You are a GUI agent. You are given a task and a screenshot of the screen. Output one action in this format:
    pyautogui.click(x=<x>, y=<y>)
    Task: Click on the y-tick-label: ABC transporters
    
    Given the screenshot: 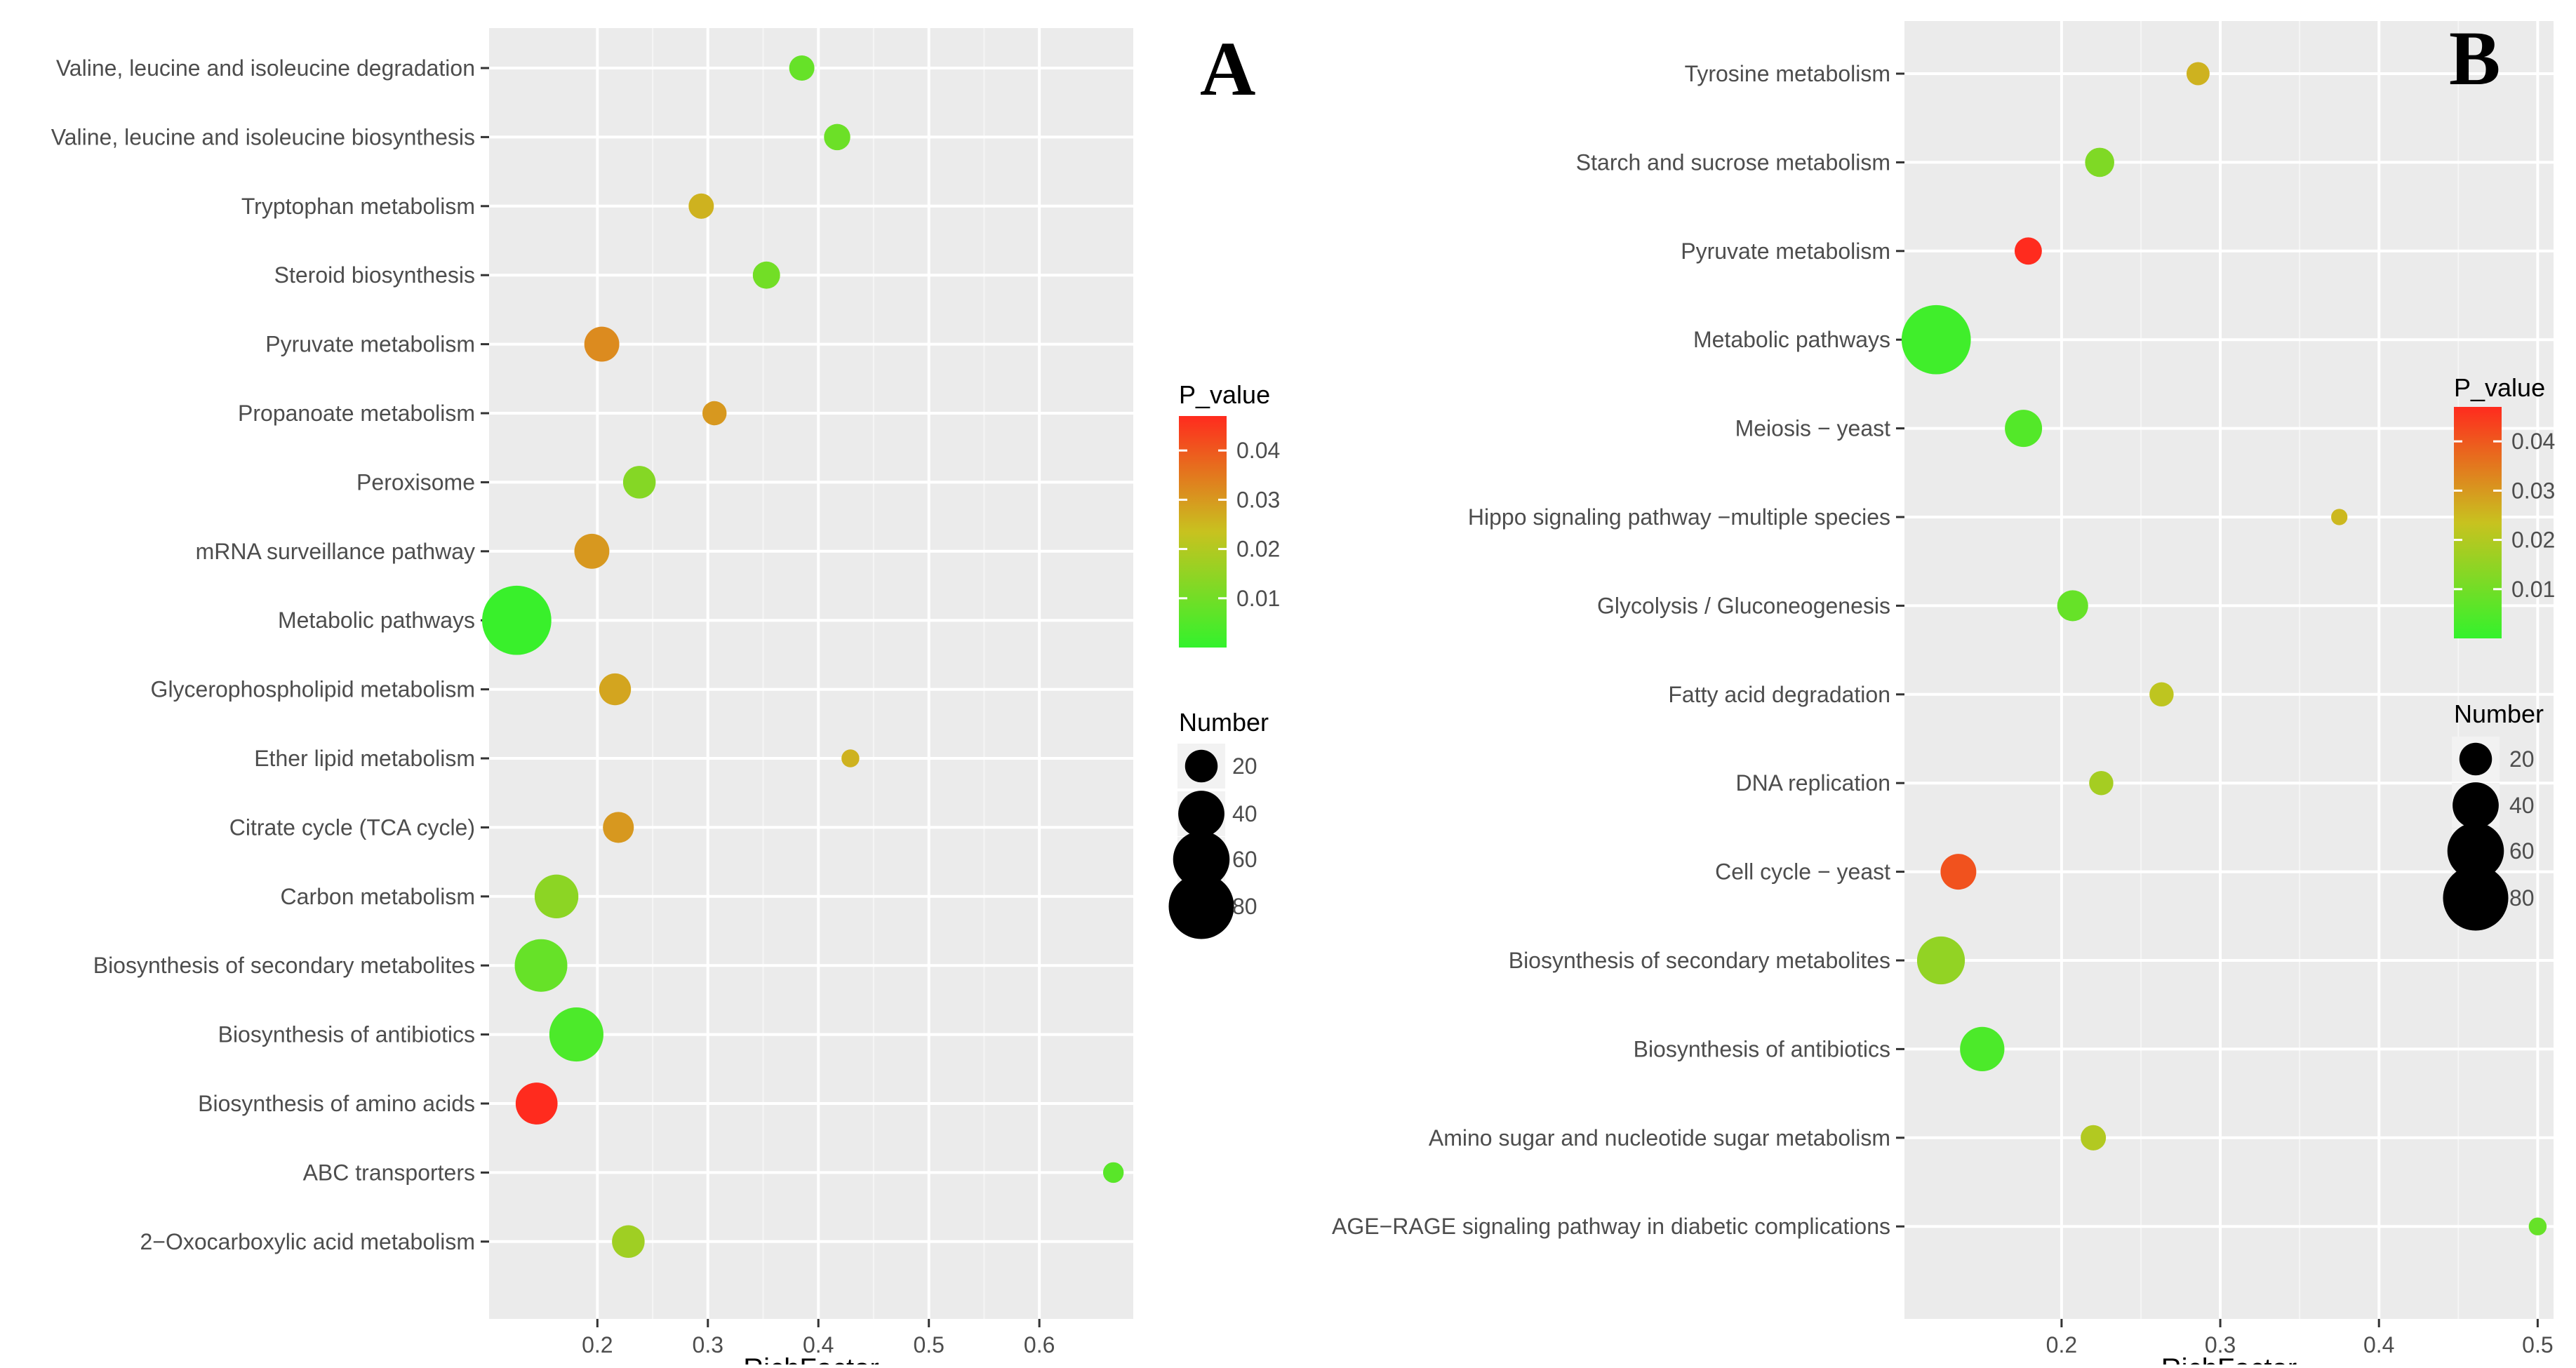 What is the action you would take?
    pyautogui.click(x=389, y=1172)
    